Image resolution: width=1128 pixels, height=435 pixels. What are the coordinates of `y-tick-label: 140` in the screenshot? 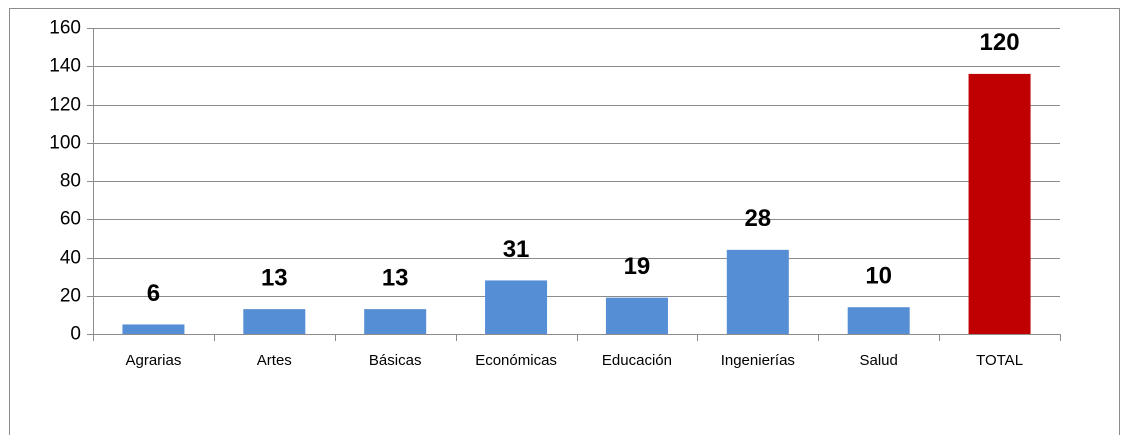 It's located at (65, 66).